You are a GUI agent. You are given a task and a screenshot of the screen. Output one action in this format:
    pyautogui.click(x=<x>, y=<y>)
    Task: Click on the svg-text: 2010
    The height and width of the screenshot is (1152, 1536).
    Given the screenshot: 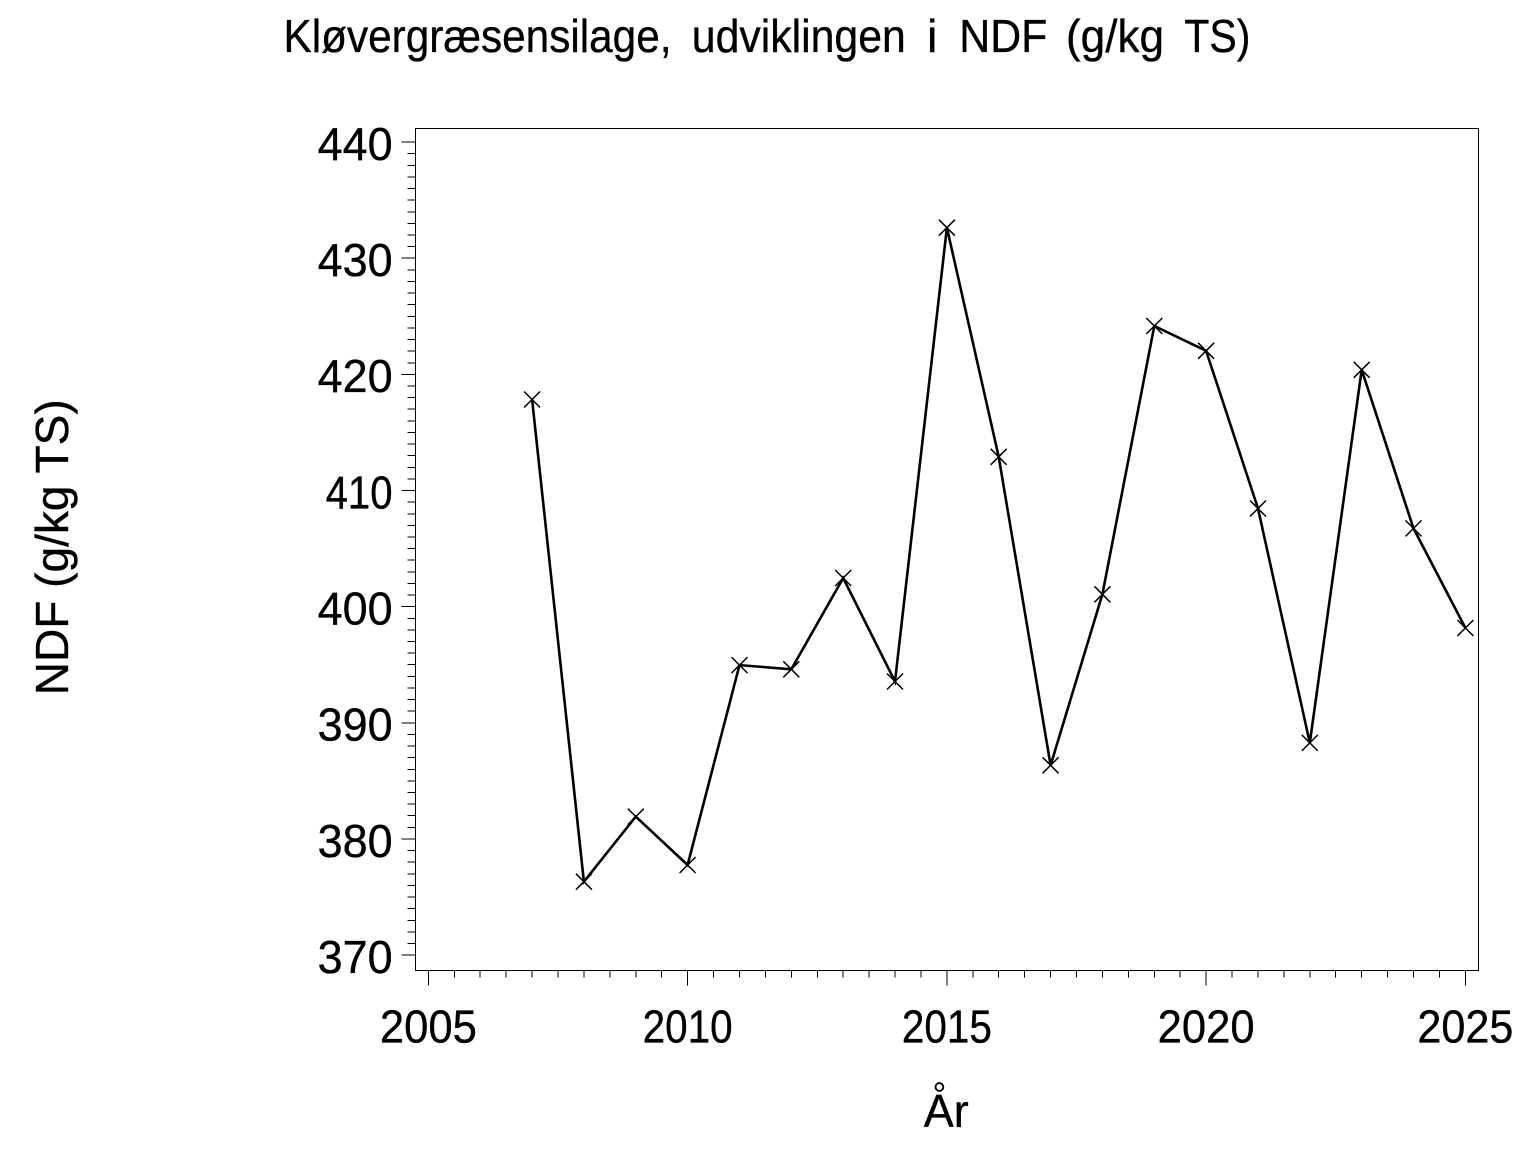 What is the action you would take?
    pyautogui.click(x=688, y=1027)
    